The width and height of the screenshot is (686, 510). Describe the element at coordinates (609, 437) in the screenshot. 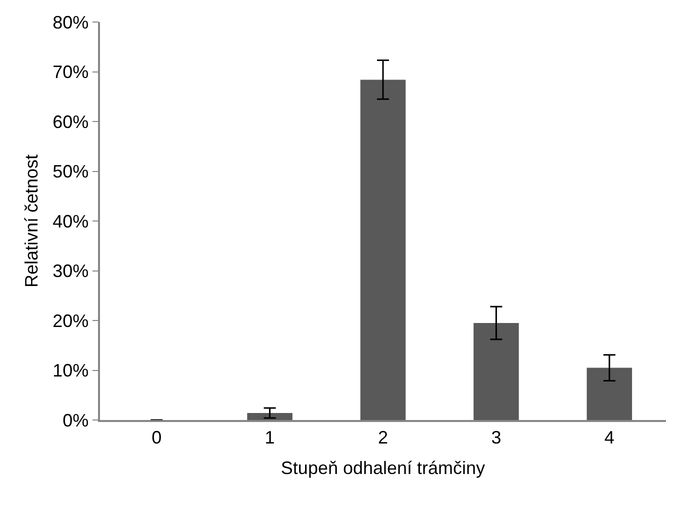

I see `x-tick-label: 4` at that location.